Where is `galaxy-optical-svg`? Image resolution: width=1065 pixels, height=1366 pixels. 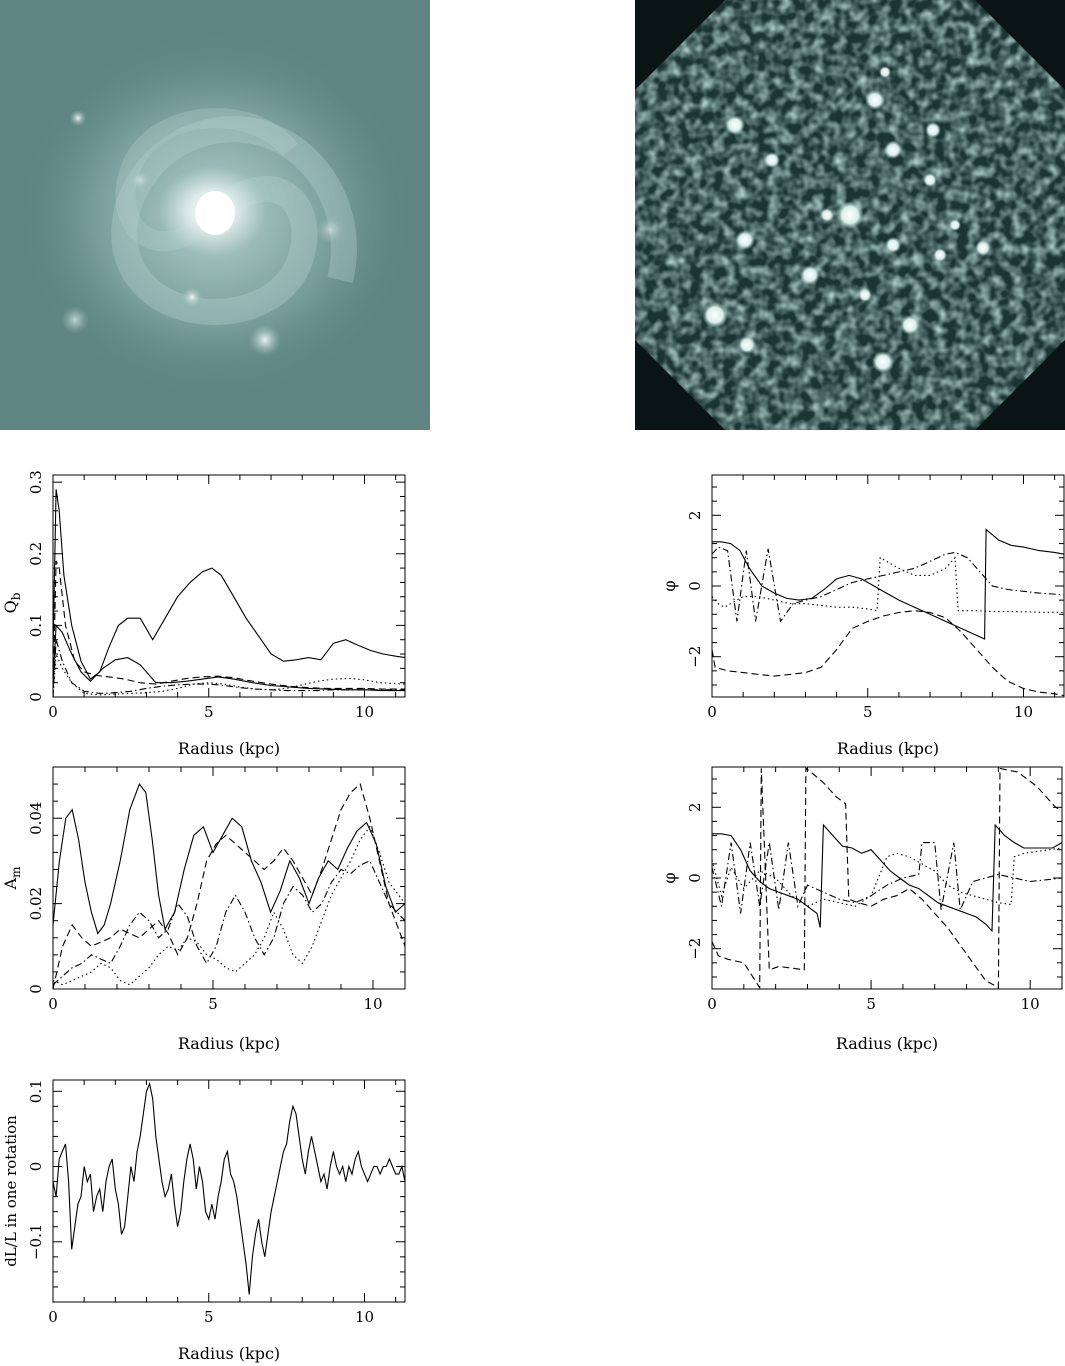 galaxy-optical-svg is located at coordinates (215, 215).